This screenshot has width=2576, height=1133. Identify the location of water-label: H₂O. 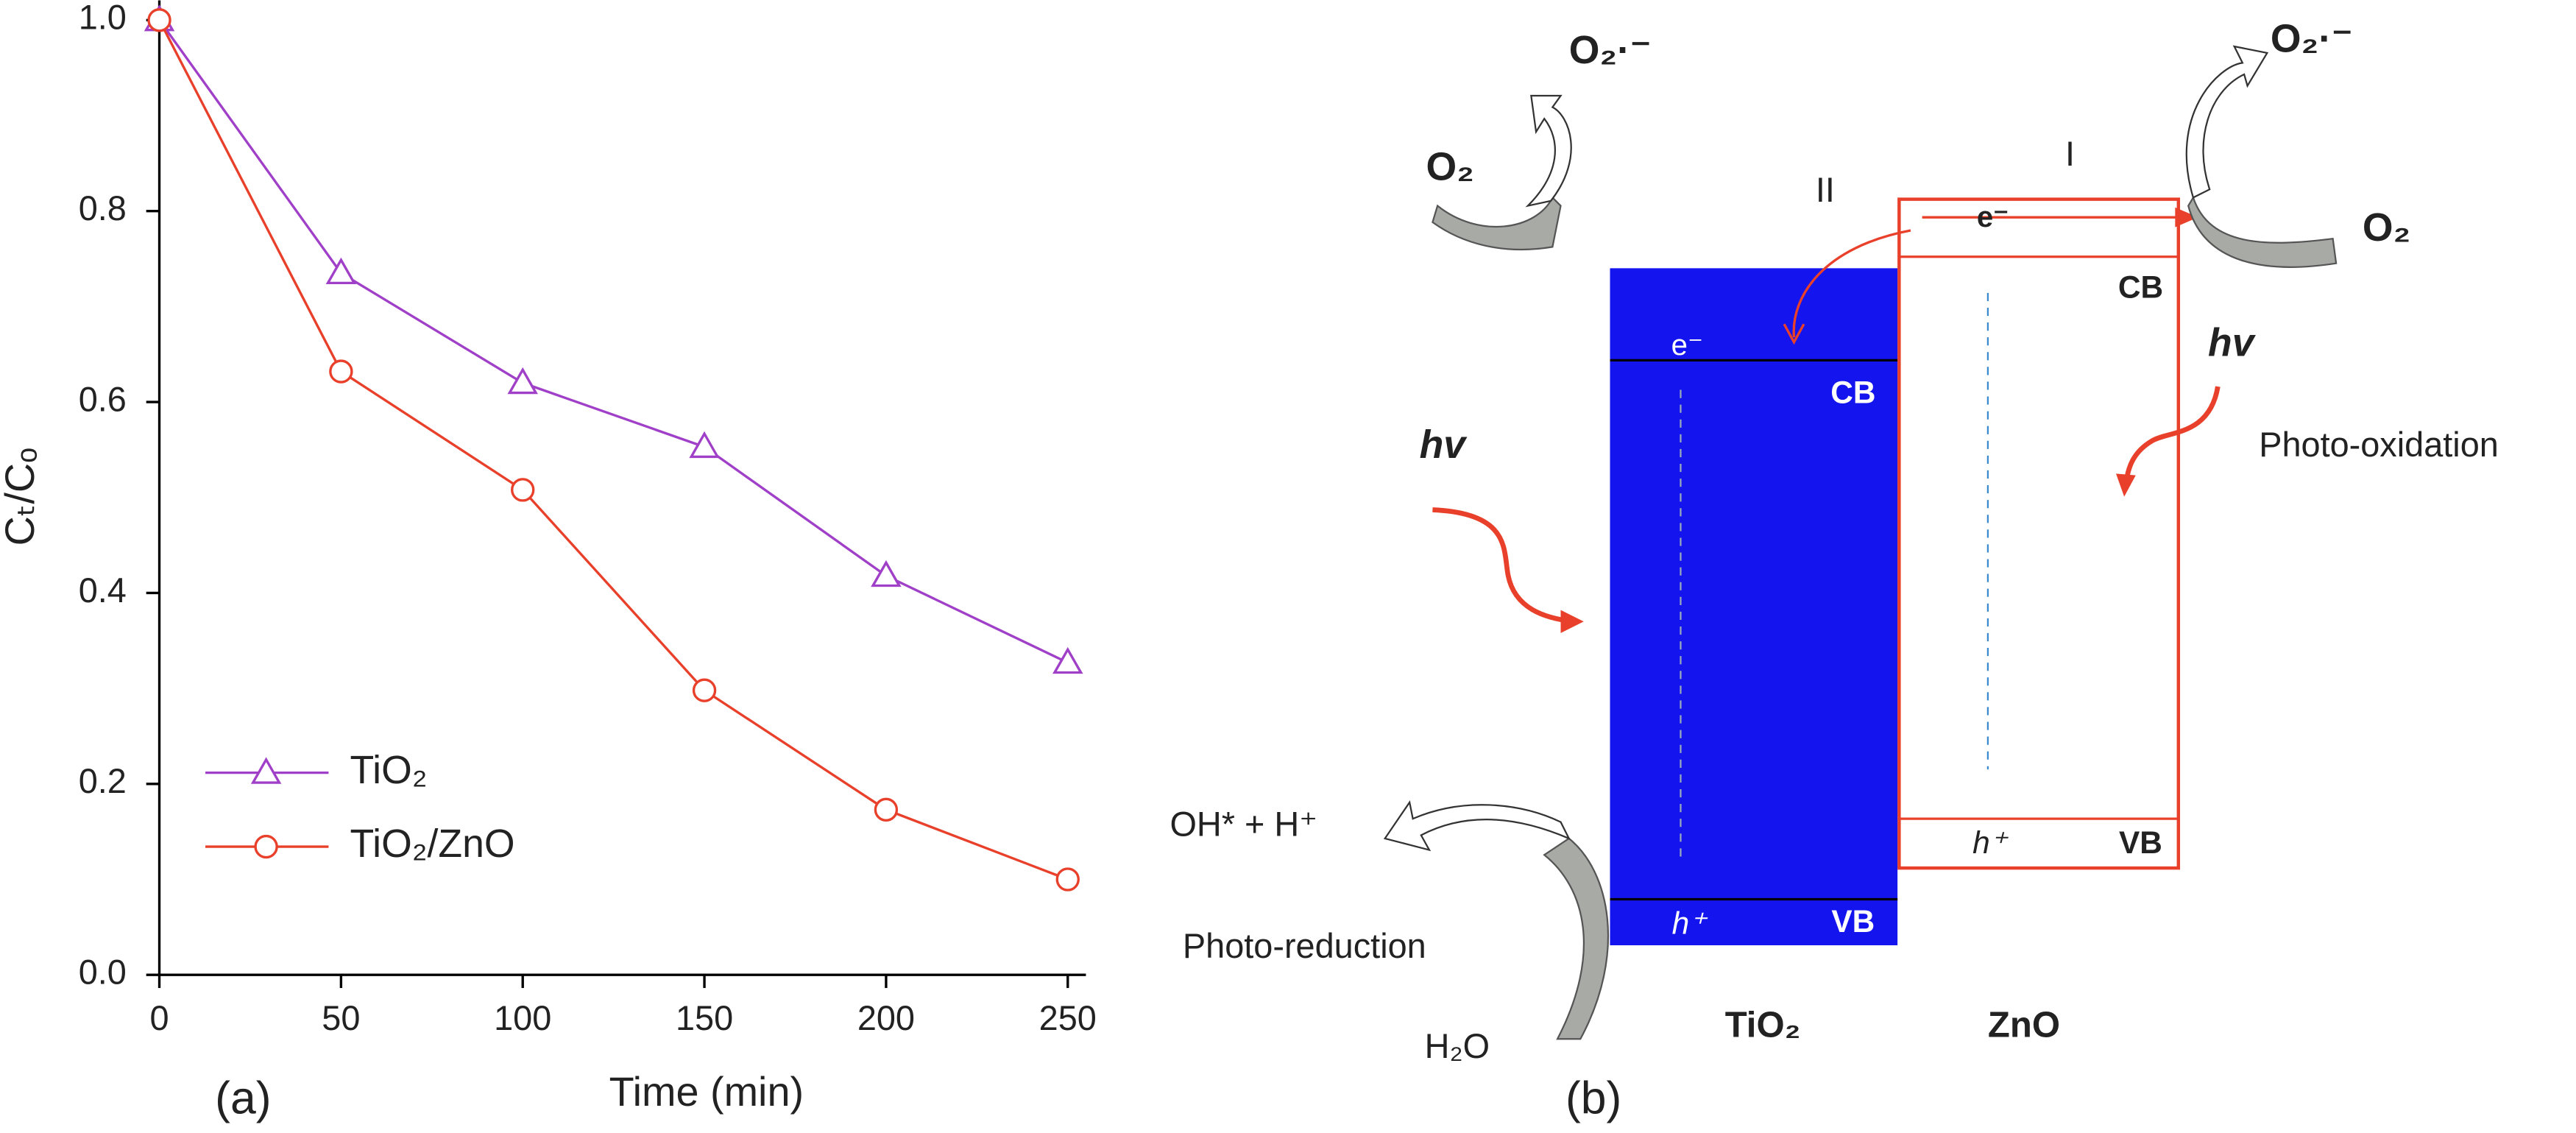
(1457, 1046).